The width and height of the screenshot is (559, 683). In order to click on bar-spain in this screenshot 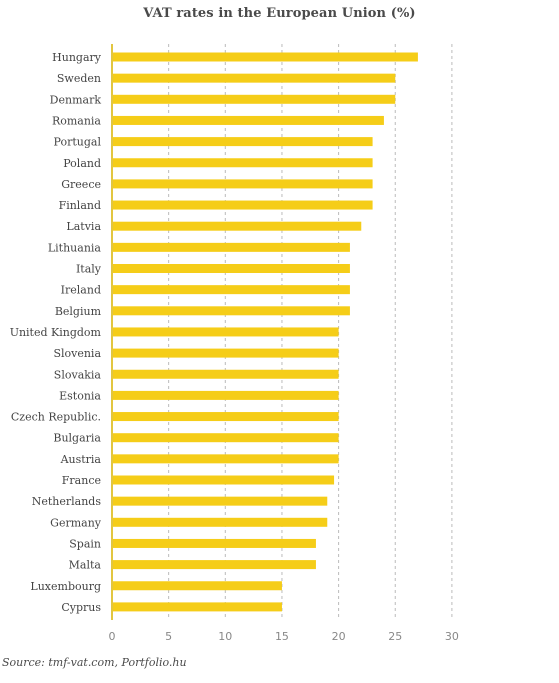, I will do `click(214, 543)`.